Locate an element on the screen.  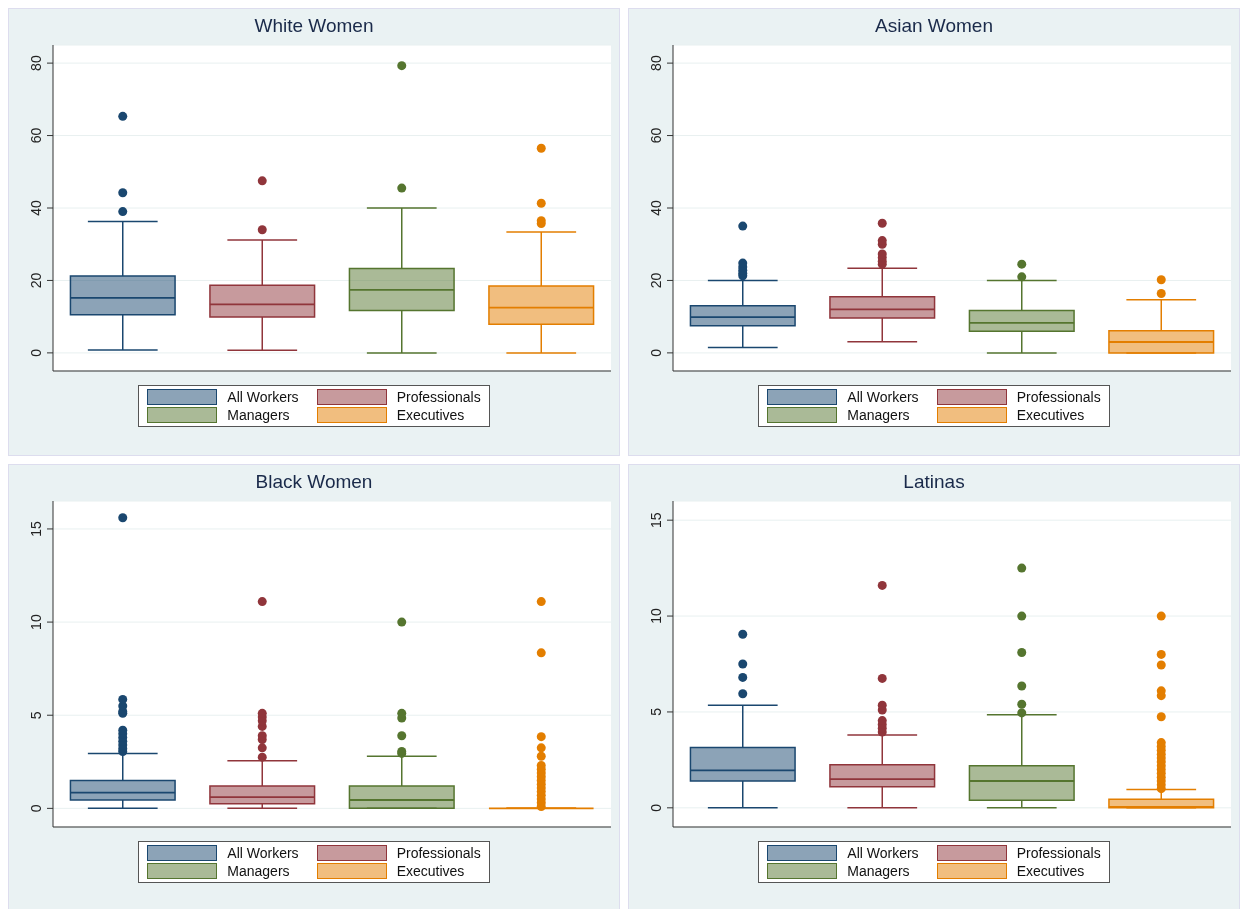
chart-title: Black Women is located at coordinates (314, 482).